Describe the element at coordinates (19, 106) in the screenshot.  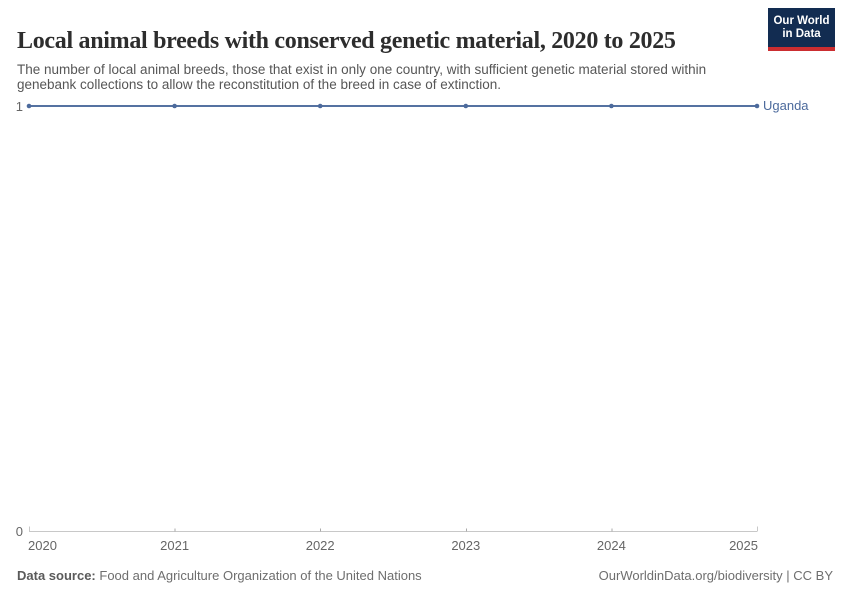
I see `y-tick-label: 1` at that location.